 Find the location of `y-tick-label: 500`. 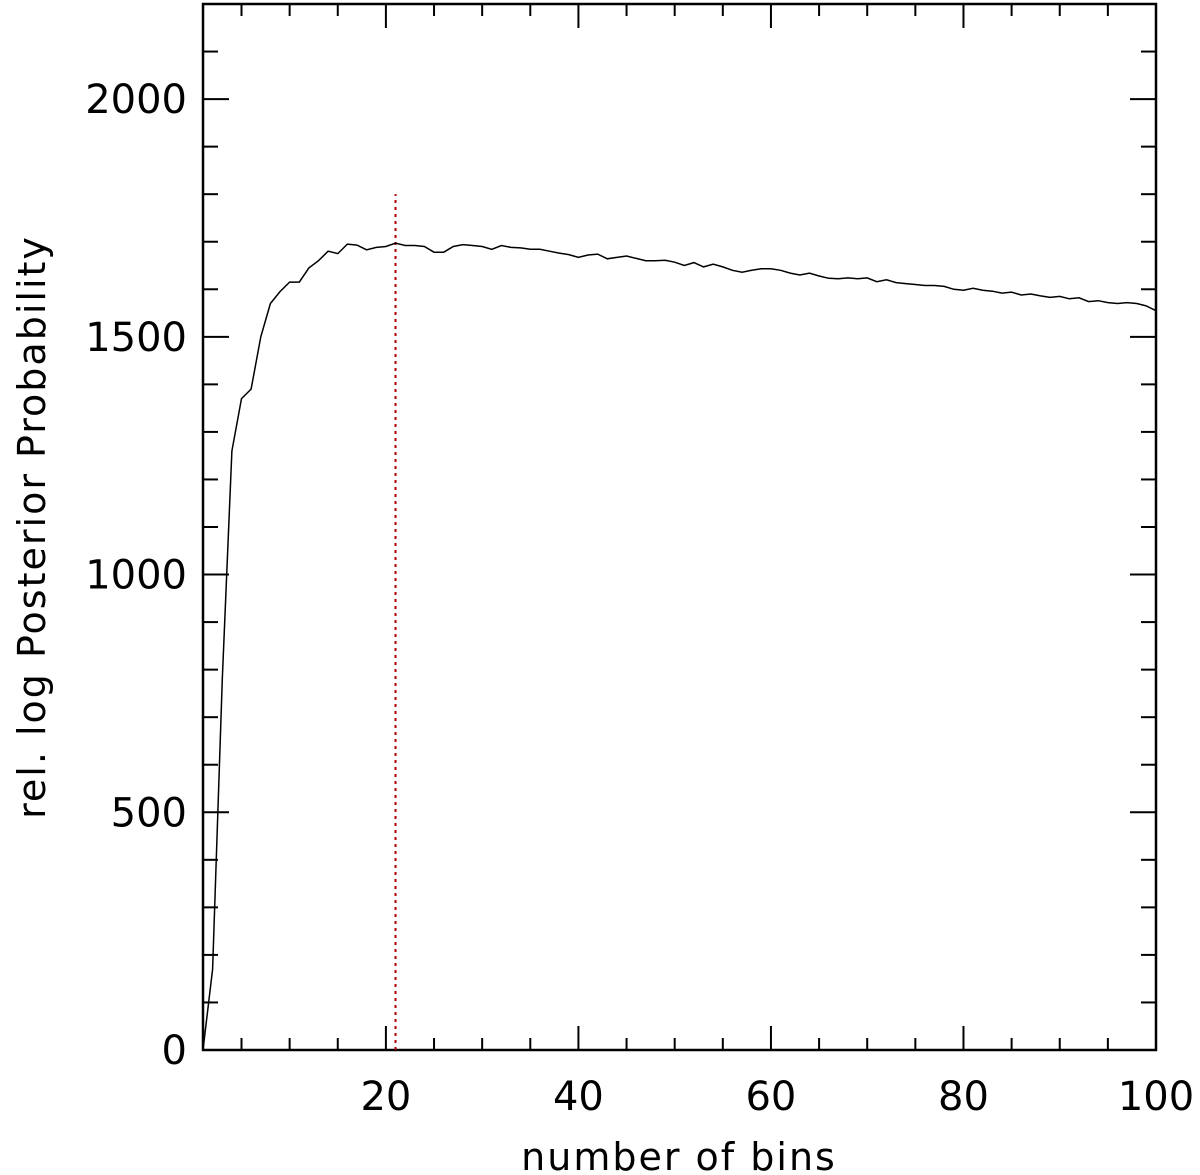

y-tick-label: 500 is located at coordinates (149, 813).